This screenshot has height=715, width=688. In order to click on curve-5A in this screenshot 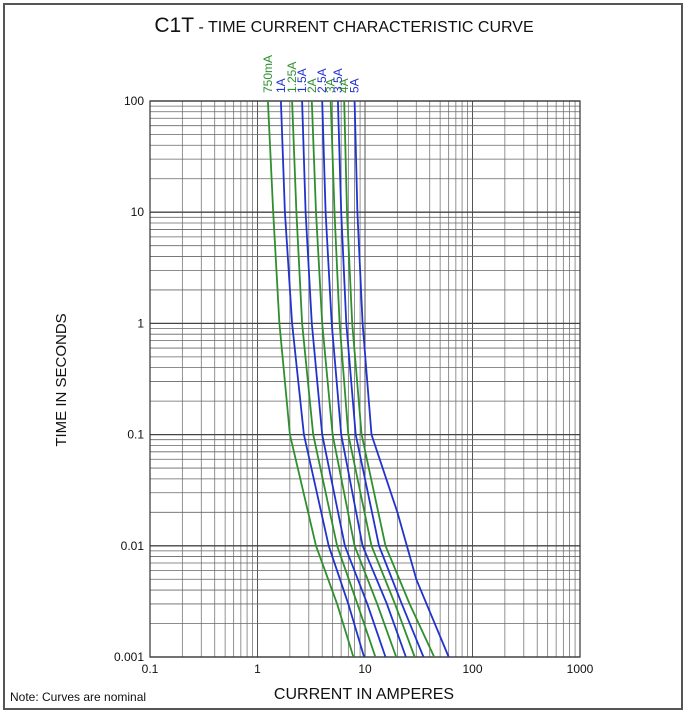, I will do `click(401, 379)`.